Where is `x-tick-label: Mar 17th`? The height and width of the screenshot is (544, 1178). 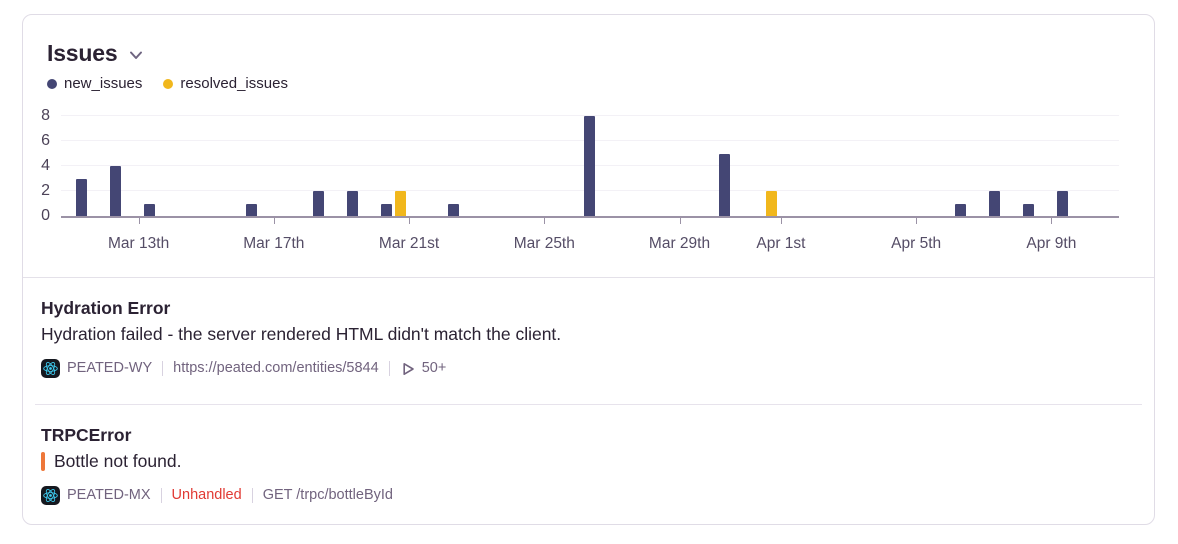 x-tick-label: Mar 17th is located at coordinates (274, 243).